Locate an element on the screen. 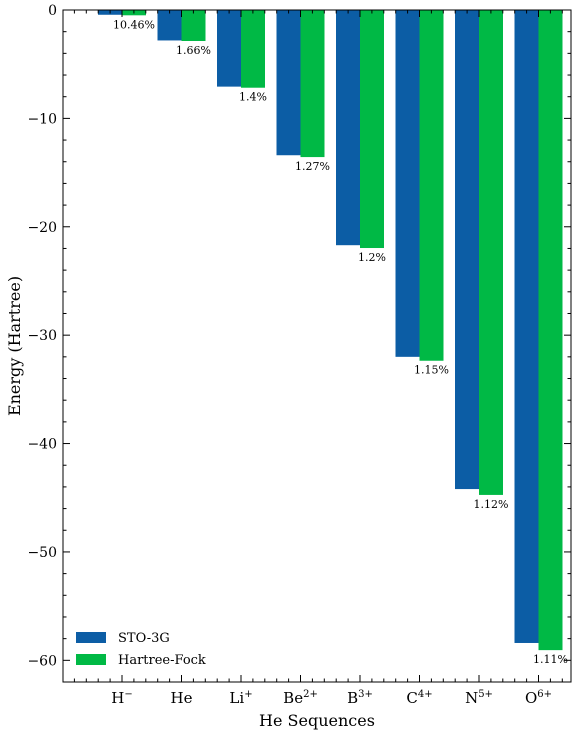 The height and width of the screenshot is (735, 577). x-axis-title: He Sequences is located at coordinates (317, 720).